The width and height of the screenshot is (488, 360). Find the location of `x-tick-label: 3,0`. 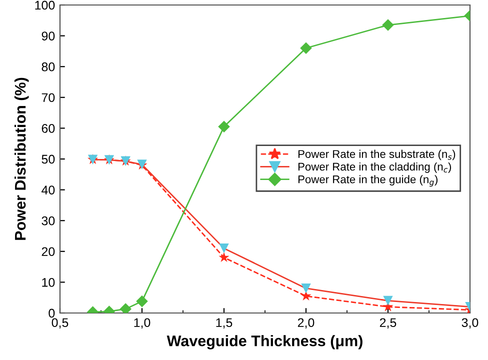

x-tick-label: 3,0 is located at coordinates (470, 323).